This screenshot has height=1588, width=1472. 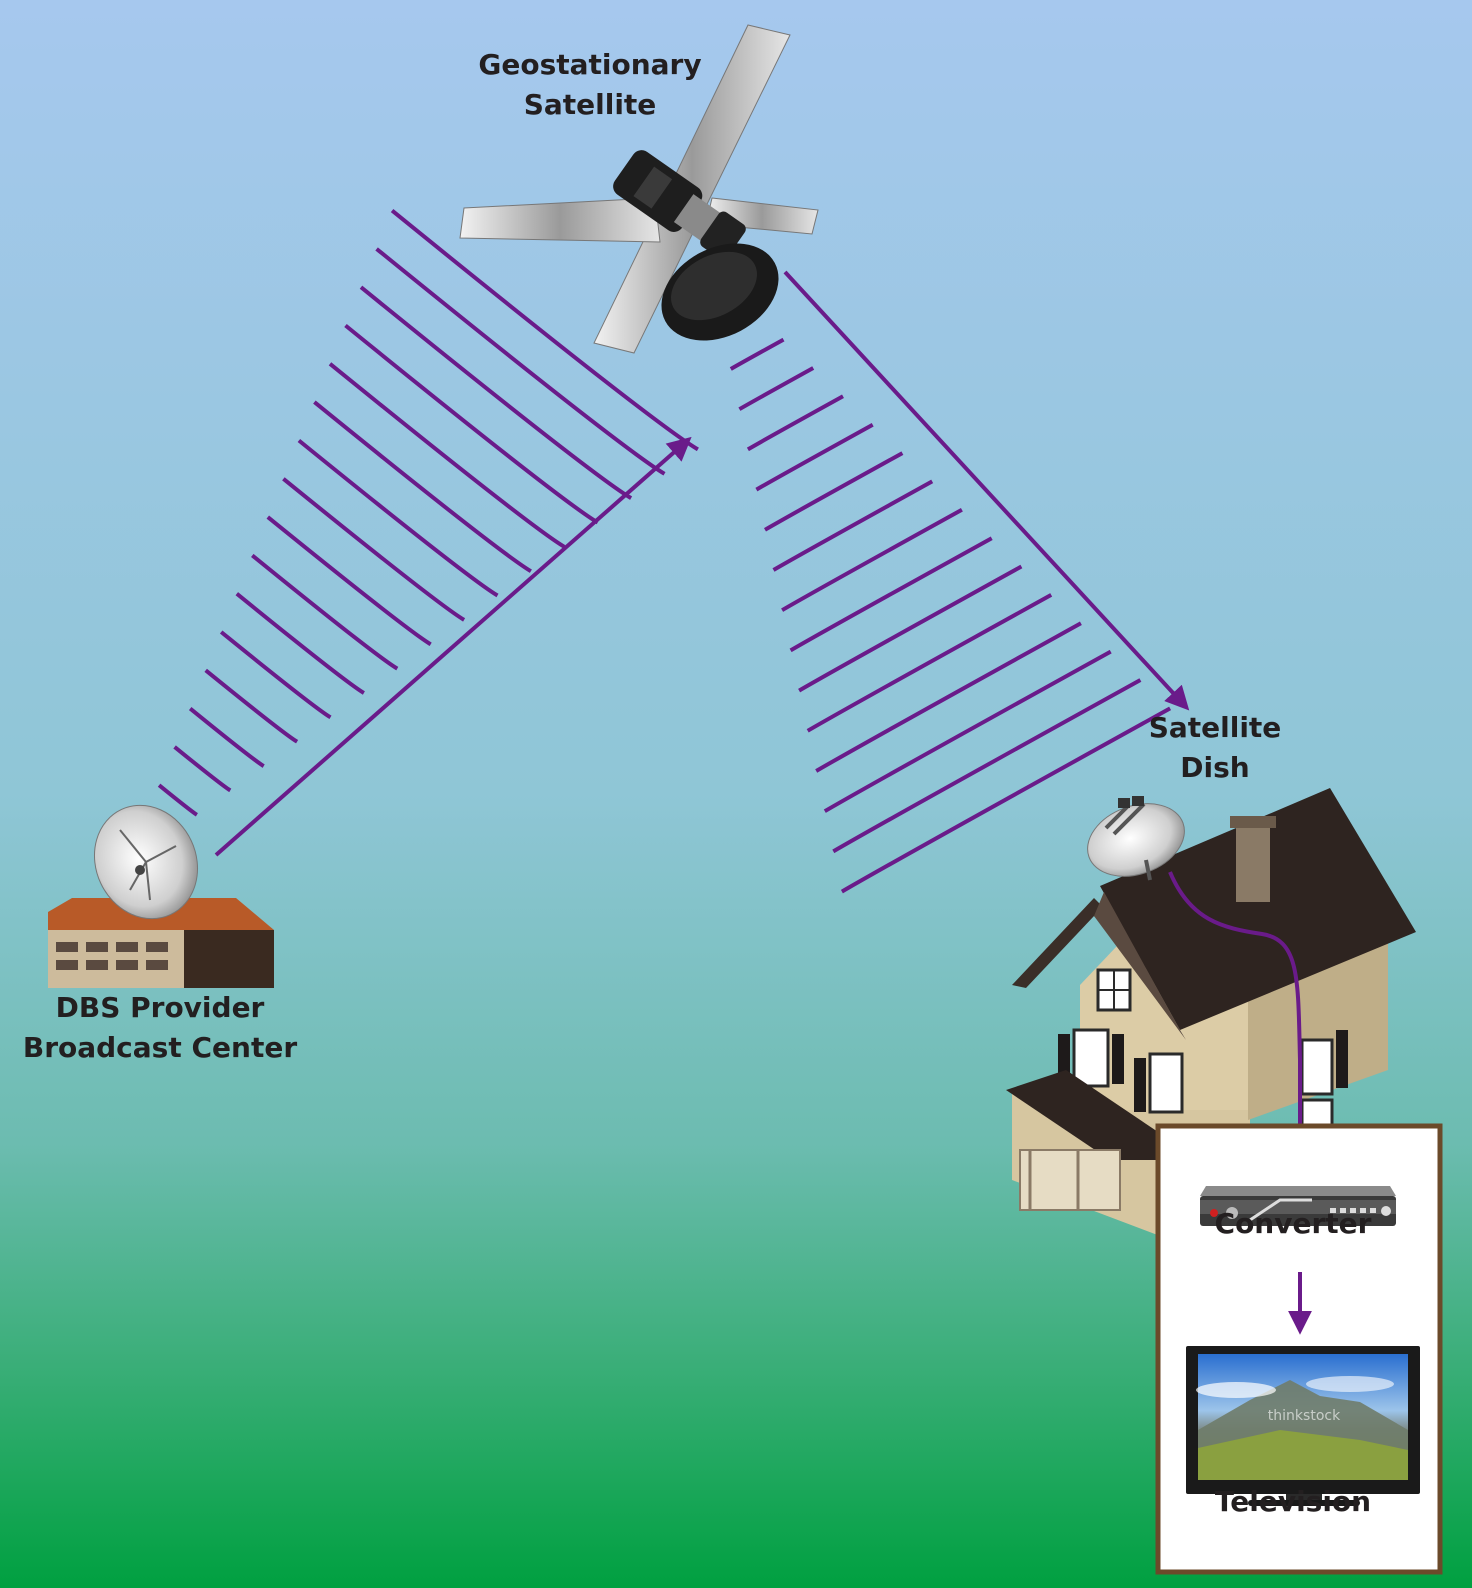 What do you see at coordinates (160, 1007) in the screenshot?
I see `provider-label-line1: DBS Provider` at bounding box center [160, 1007].